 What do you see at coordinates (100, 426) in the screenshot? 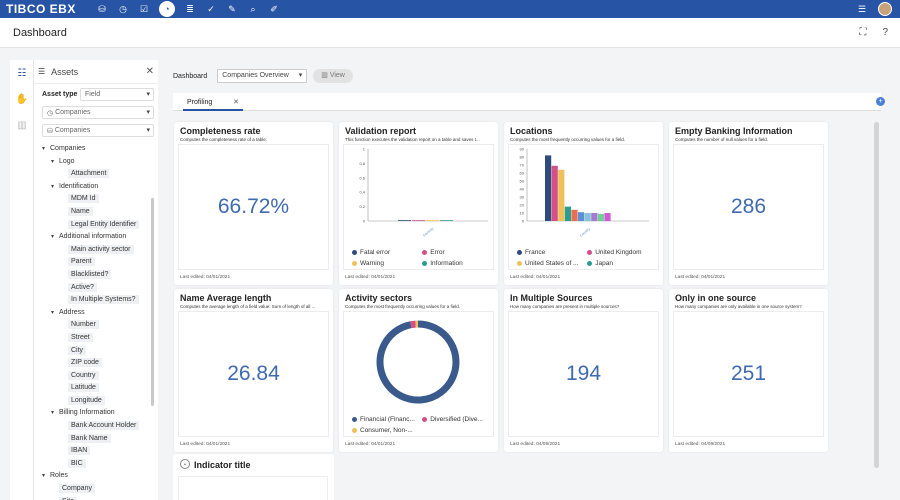
I see `tree-item: Bank Account Holder` at bounding box center [100, 426].